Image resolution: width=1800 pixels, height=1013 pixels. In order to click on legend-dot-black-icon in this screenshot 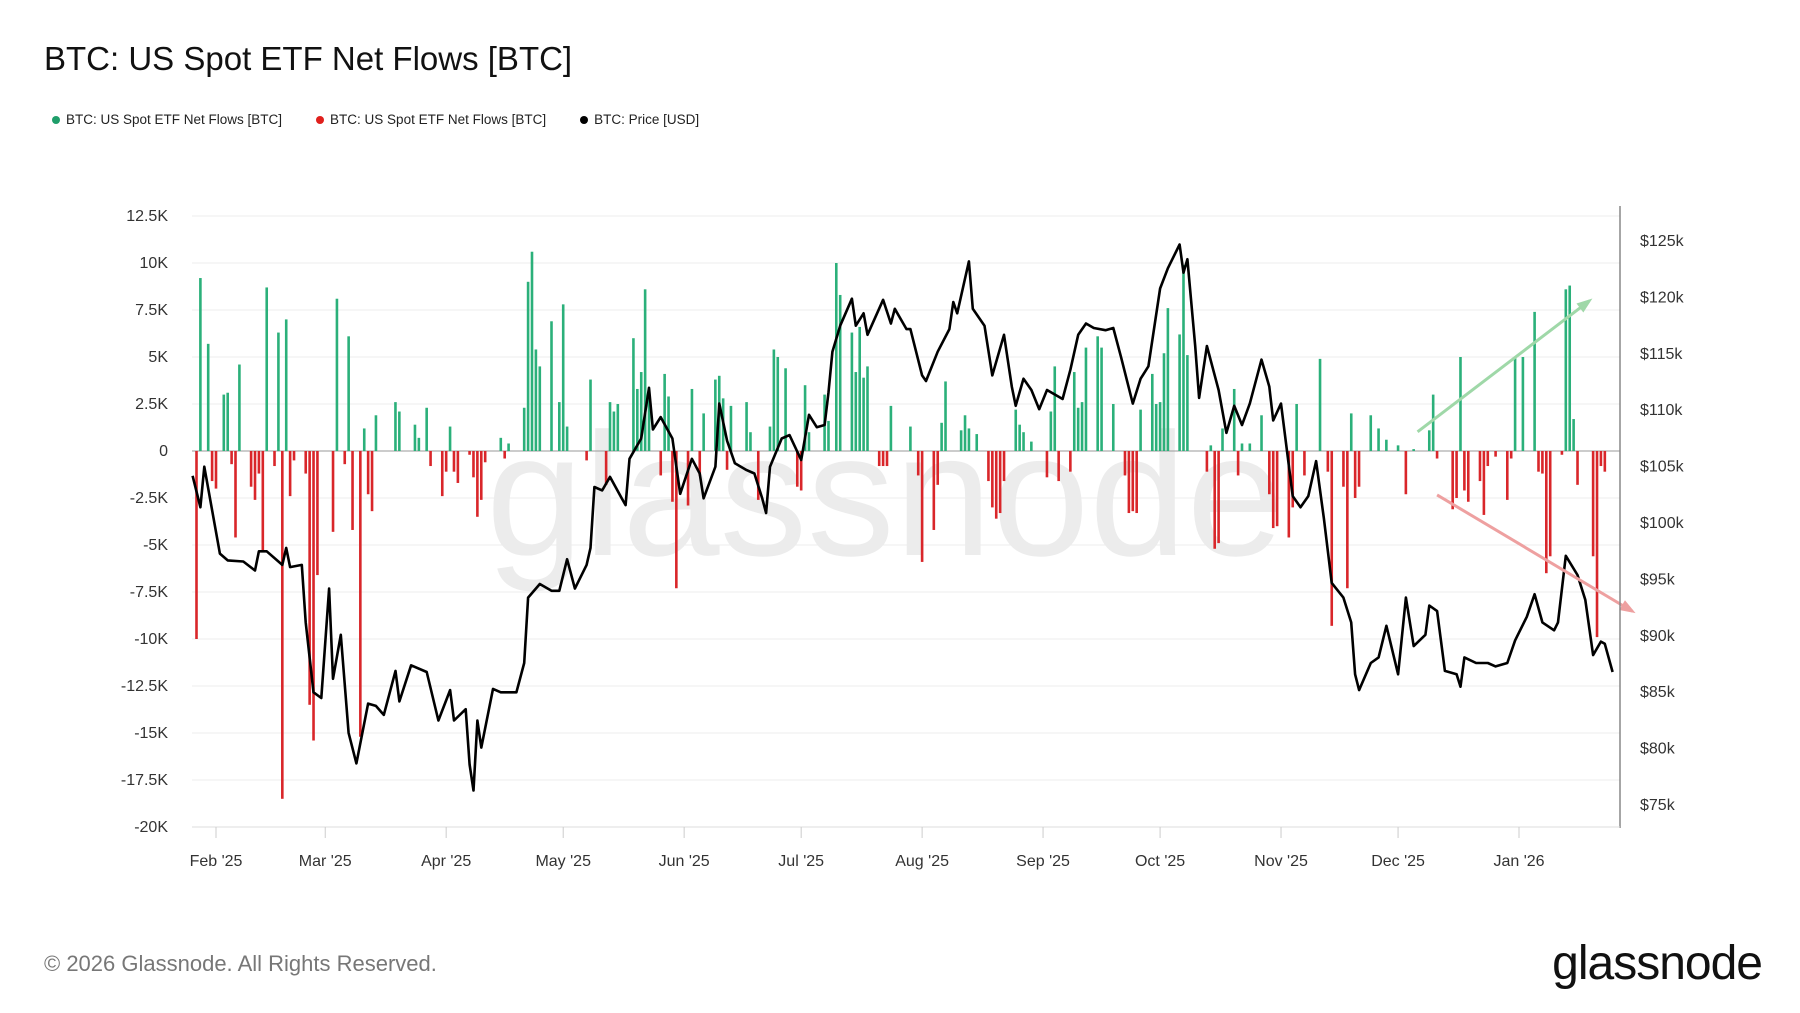, I will do `click(584, 119)`.